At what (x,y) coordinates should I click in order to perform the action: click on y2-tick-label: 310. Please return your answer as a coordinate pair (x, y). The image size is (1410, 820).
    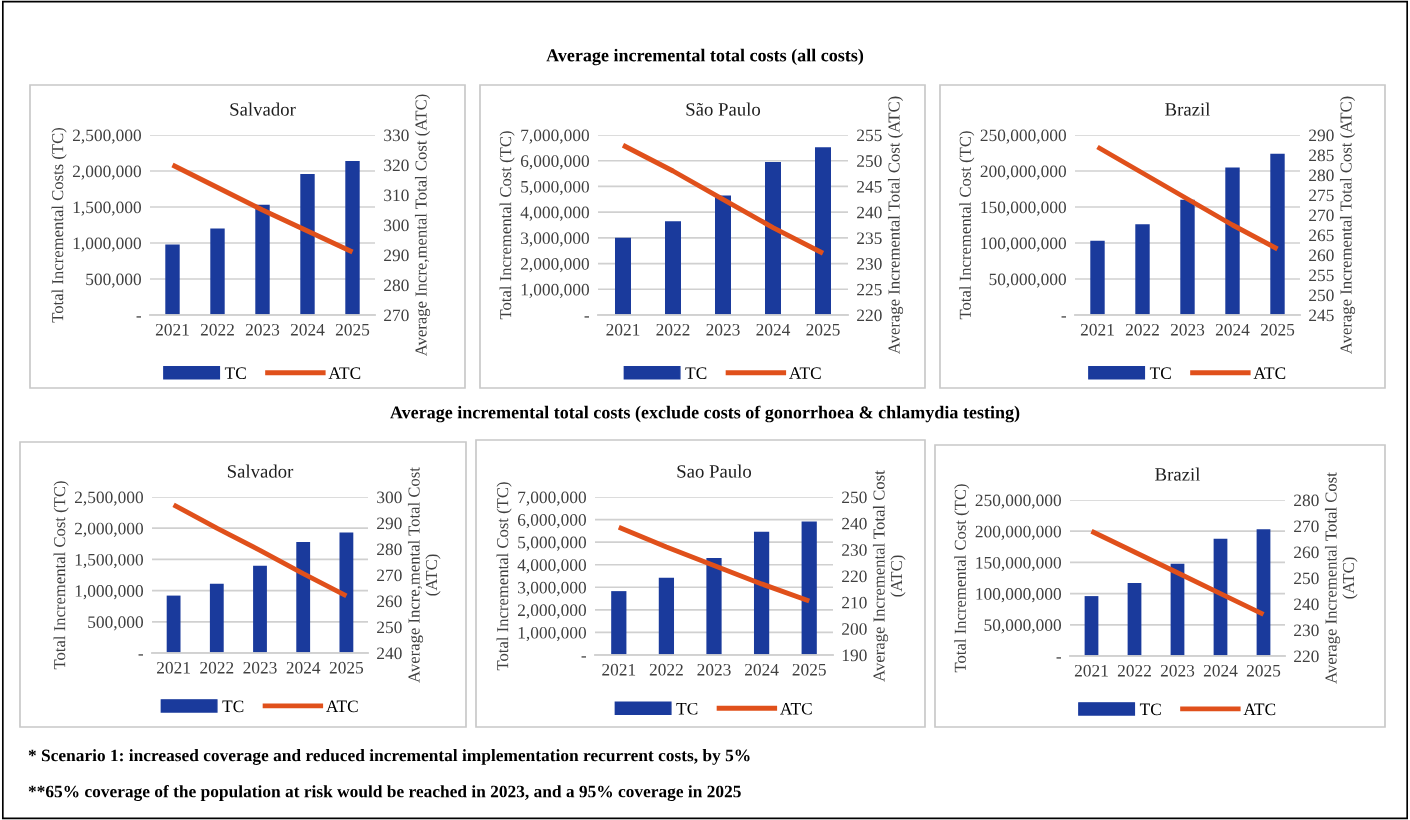
    Looking at the image, I should click on (396, 195).